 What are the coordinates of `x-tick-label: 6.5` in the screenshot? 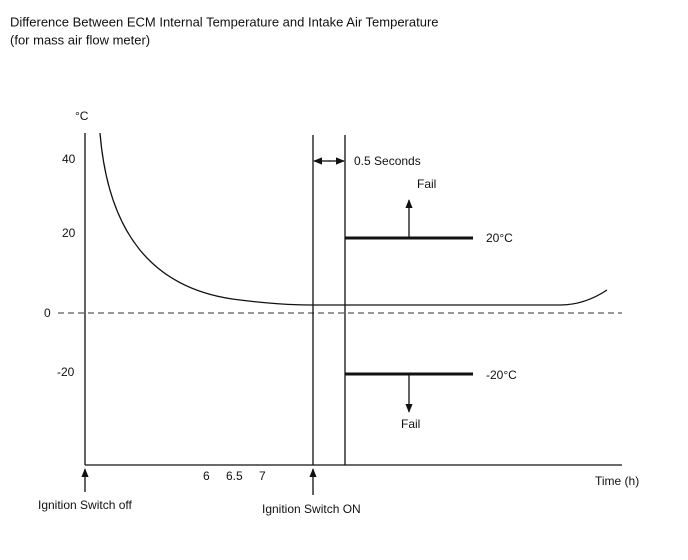 It's located at (234, 476).